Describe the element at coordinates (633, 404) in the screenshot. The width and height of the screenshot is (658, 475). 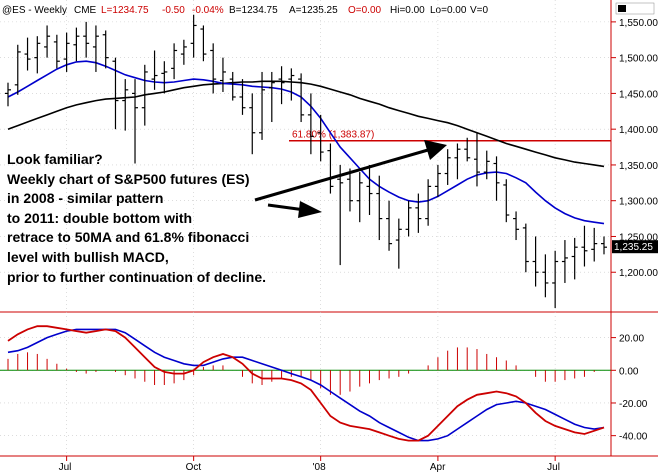
I see `macd-tick-label: -20.00` at that location.